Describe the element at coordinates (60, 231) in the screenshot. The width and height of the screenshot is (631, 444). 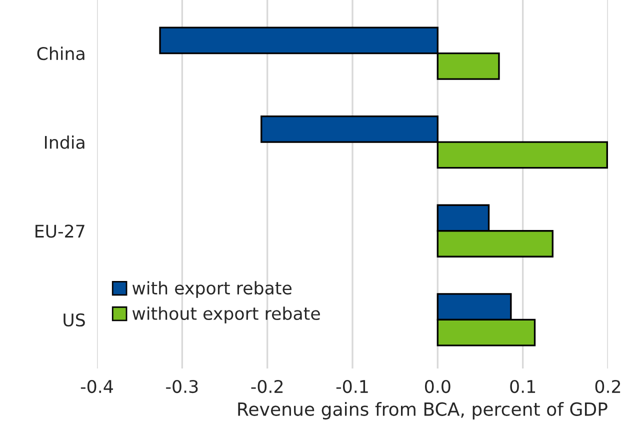
I see `y-tick-label: EU-27` at that location.